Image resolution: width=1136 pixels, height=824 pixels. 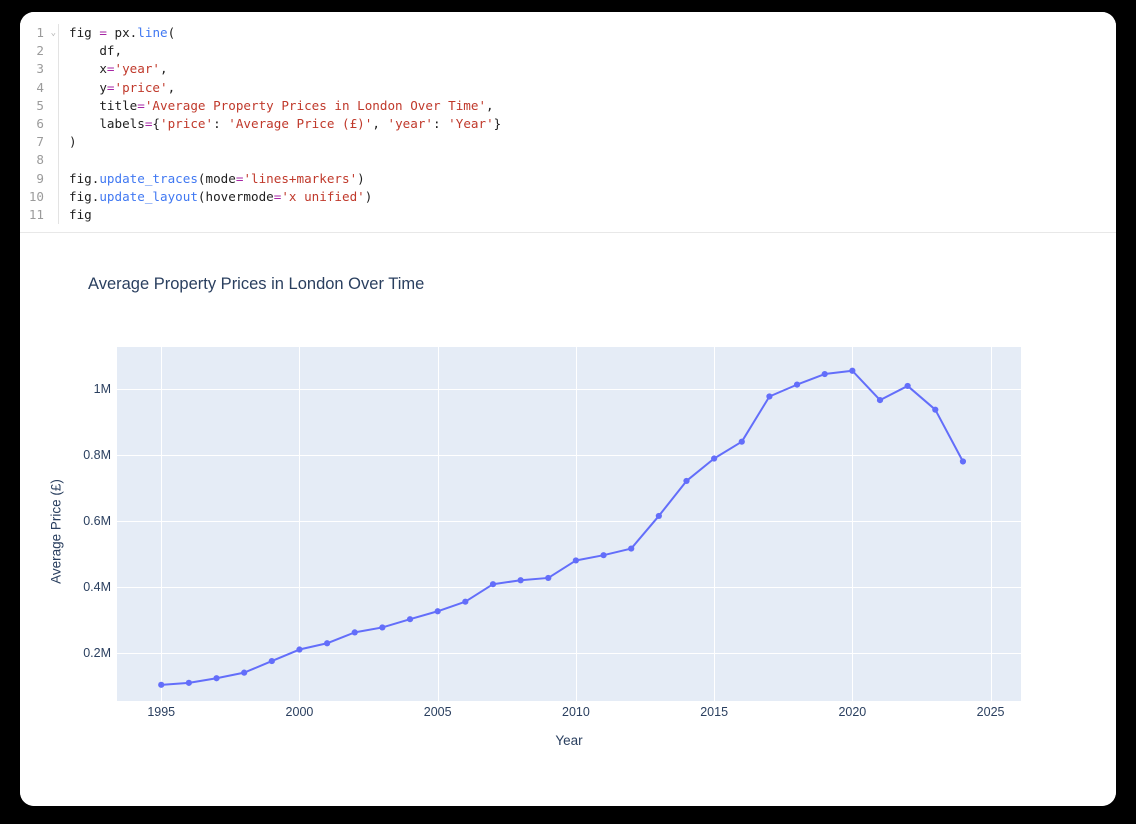 What do you see at coordinates (990, 712) in the screenshot?
I see `x-tick-label: 2025` at bounding box center [990, 712].